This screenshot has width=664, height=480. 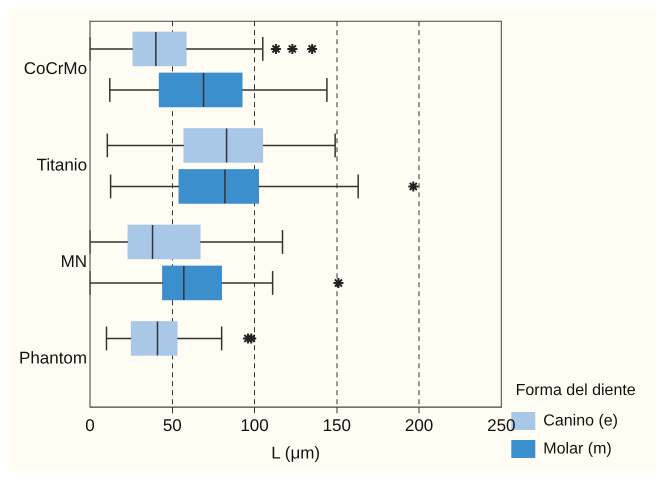 What do you see at coordinates (501, 426) in the screenshot?
I see `x-tick-label: 250` at bounding box center [501, 426].